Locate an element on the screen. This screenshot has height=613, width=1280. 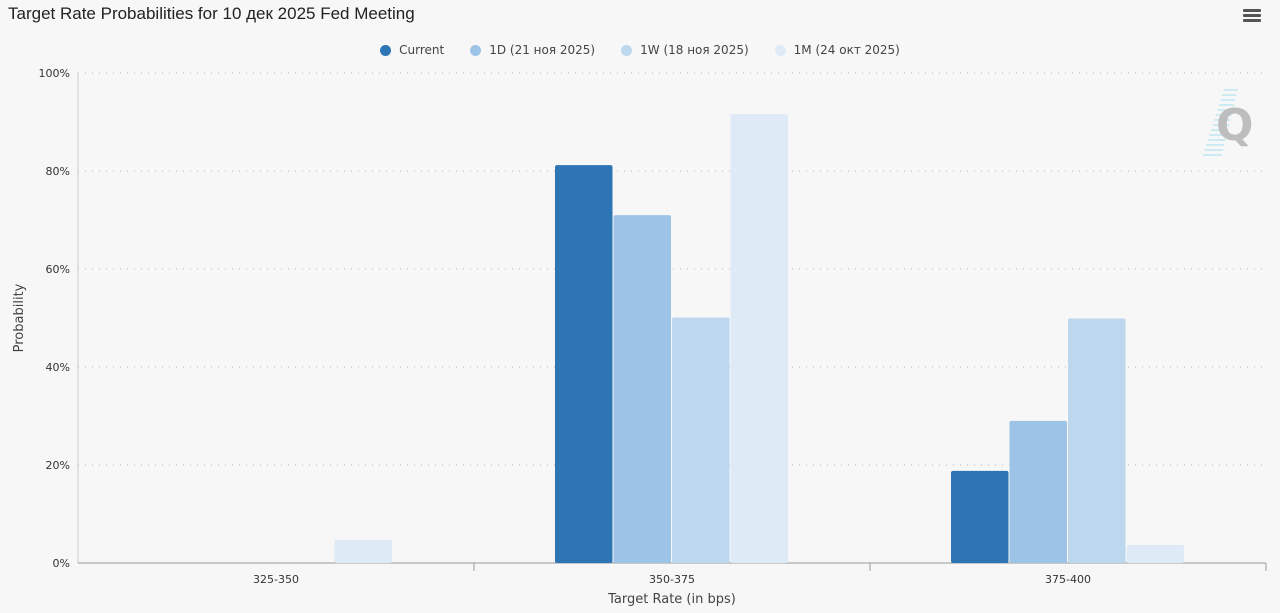
watermark-q: Q is located at coordinates (1234, 125).